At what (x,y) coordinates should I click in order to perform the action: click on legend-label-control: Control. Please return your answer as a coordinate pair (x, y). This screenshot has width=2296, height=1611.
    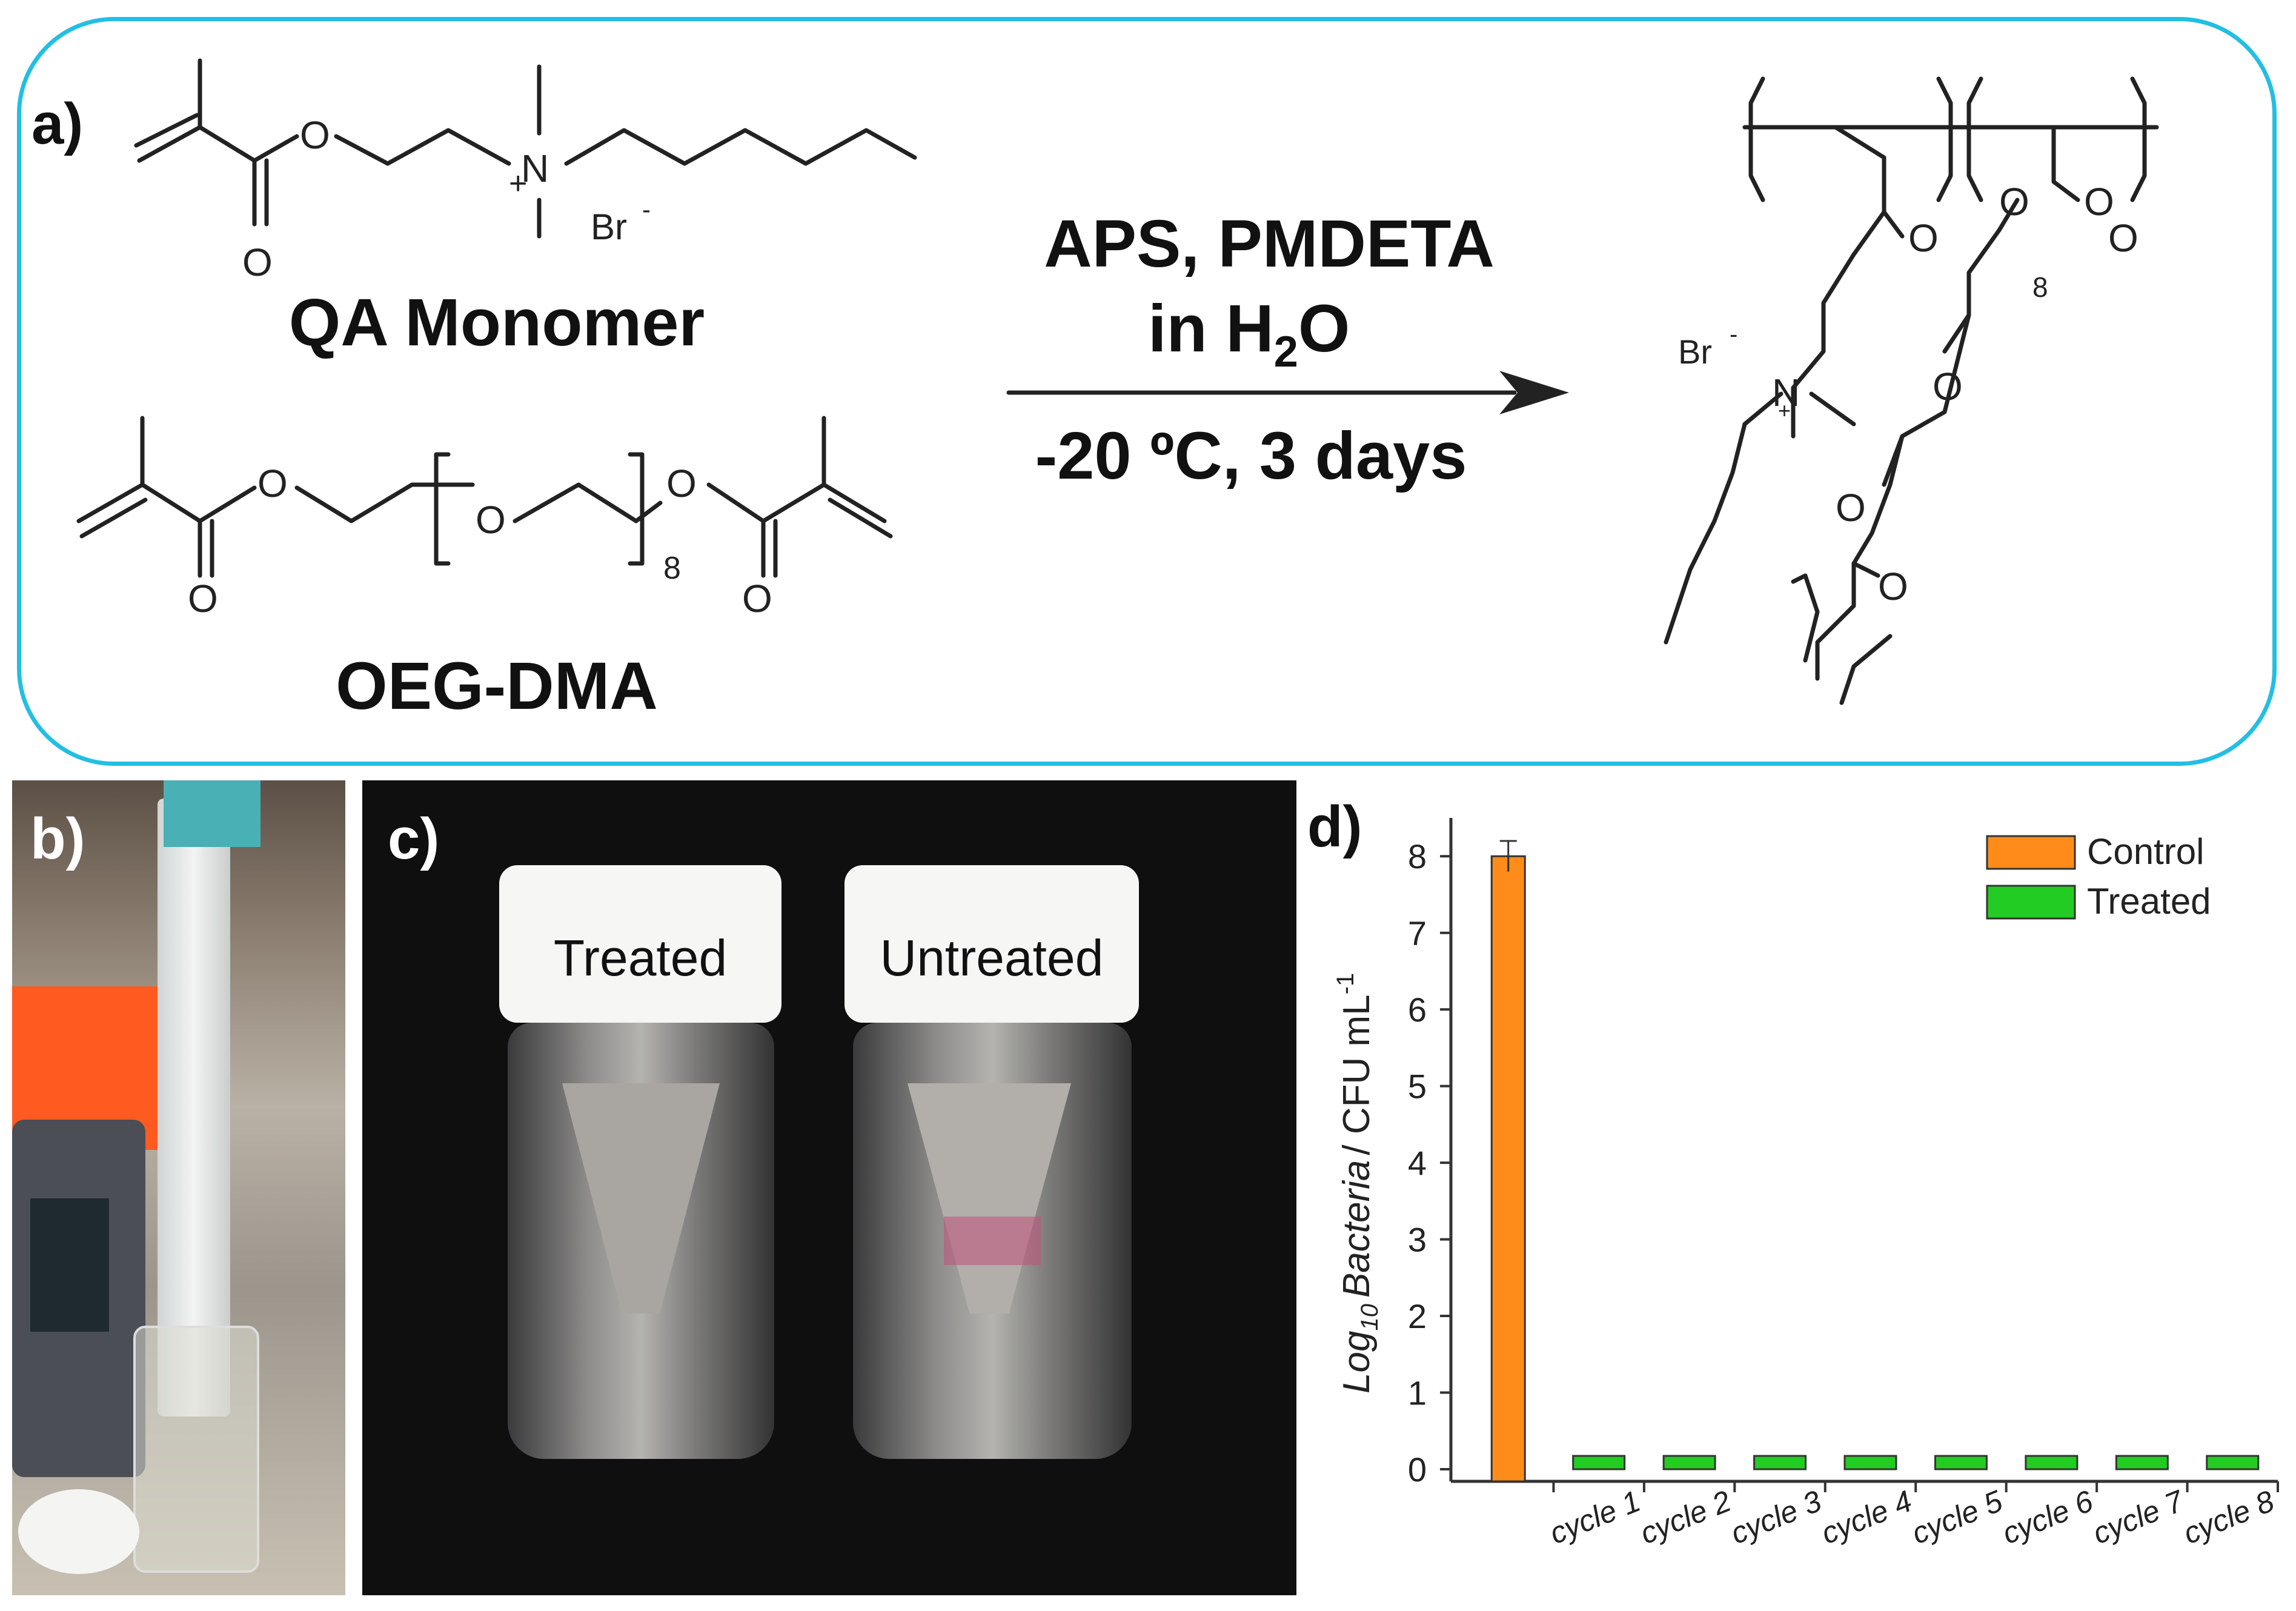
    Looking at the image, I should click on (2146, 851).